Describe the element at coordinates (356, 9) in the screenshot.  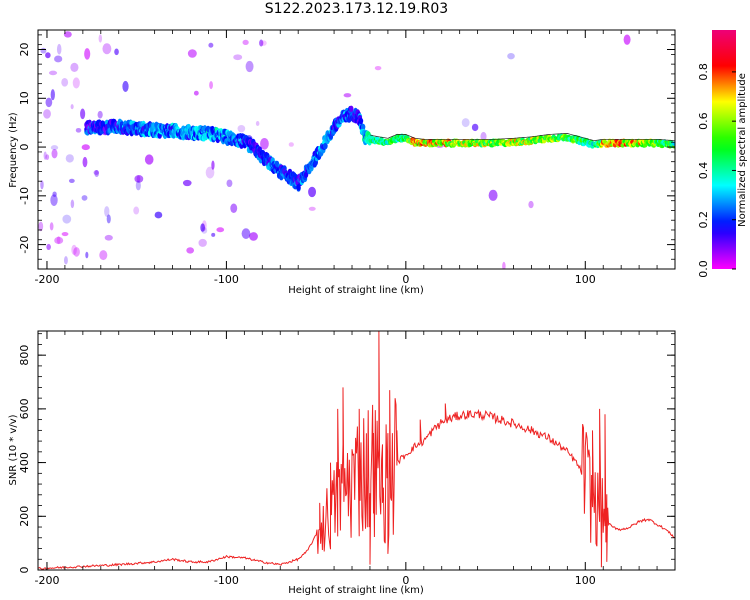
I see `chart-title: S122.2023.173.12.19.R03` at that location.